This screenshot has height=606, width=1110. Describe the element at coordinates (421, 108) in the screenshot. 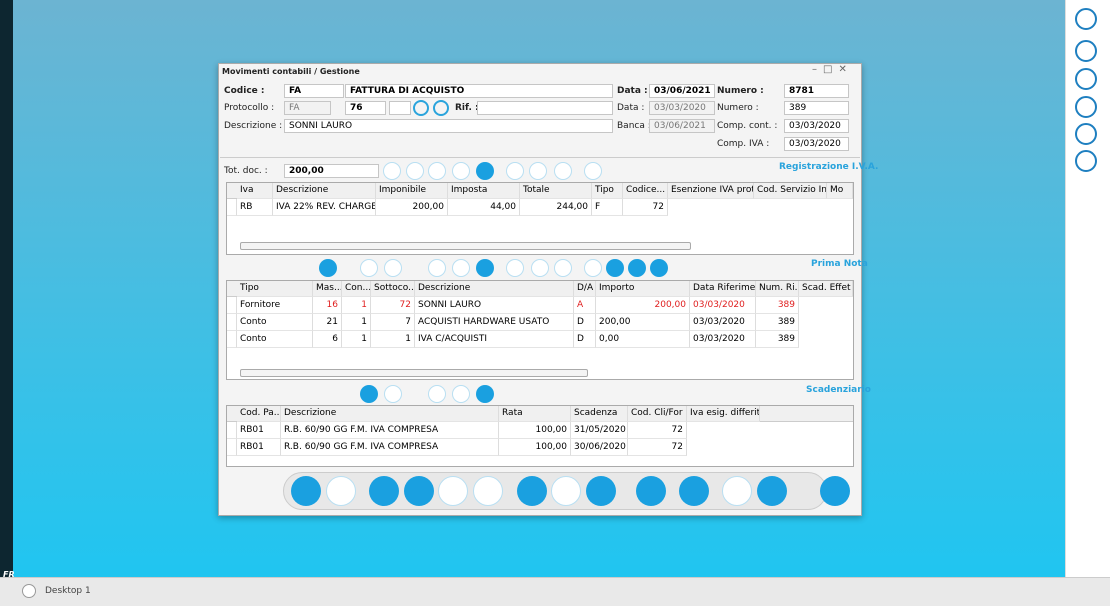

I see `prev-button` at that location.